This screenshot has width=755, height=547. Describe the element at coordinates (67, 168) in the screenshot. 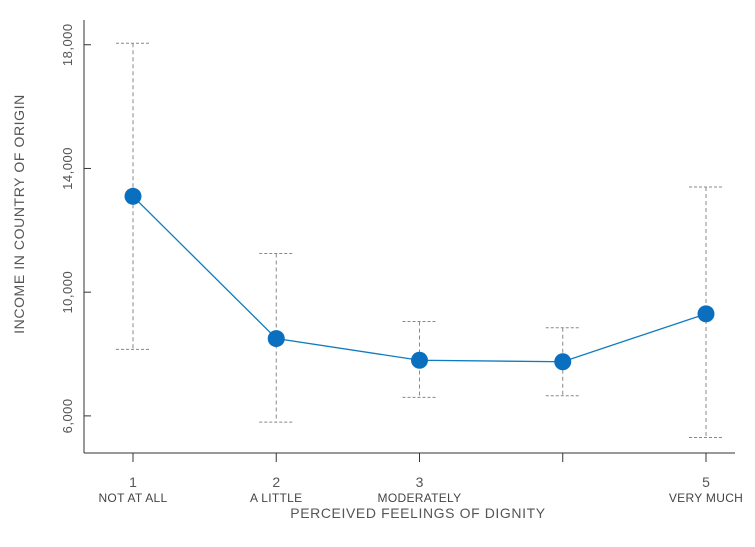

I see `y-tick-label: 14,000` at that location.